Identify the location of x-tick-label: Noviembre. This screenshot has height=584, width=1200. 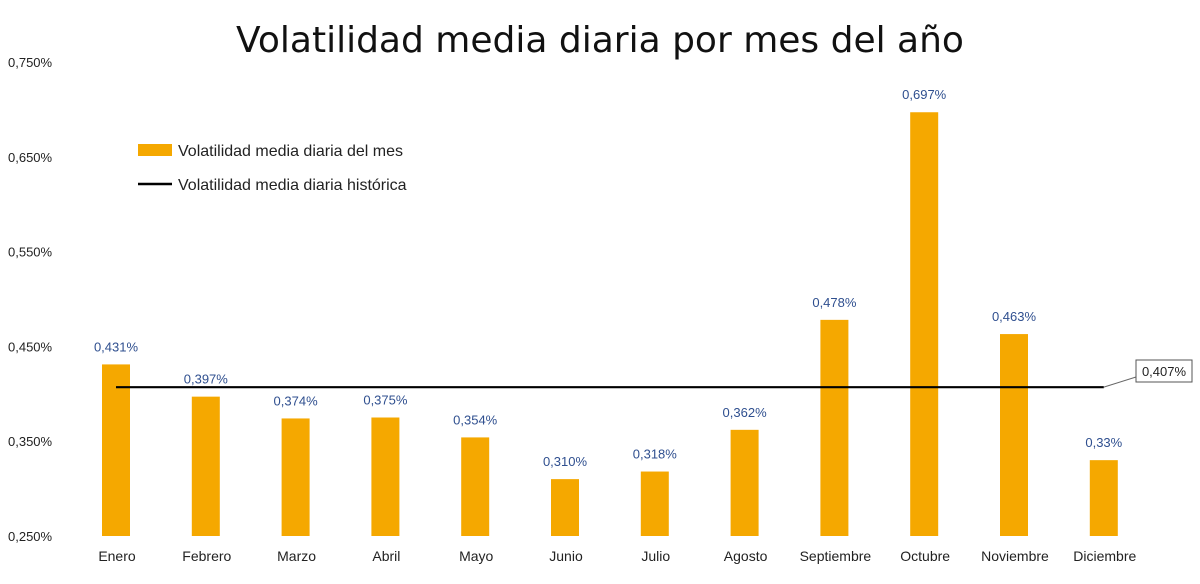
(1015, 556).